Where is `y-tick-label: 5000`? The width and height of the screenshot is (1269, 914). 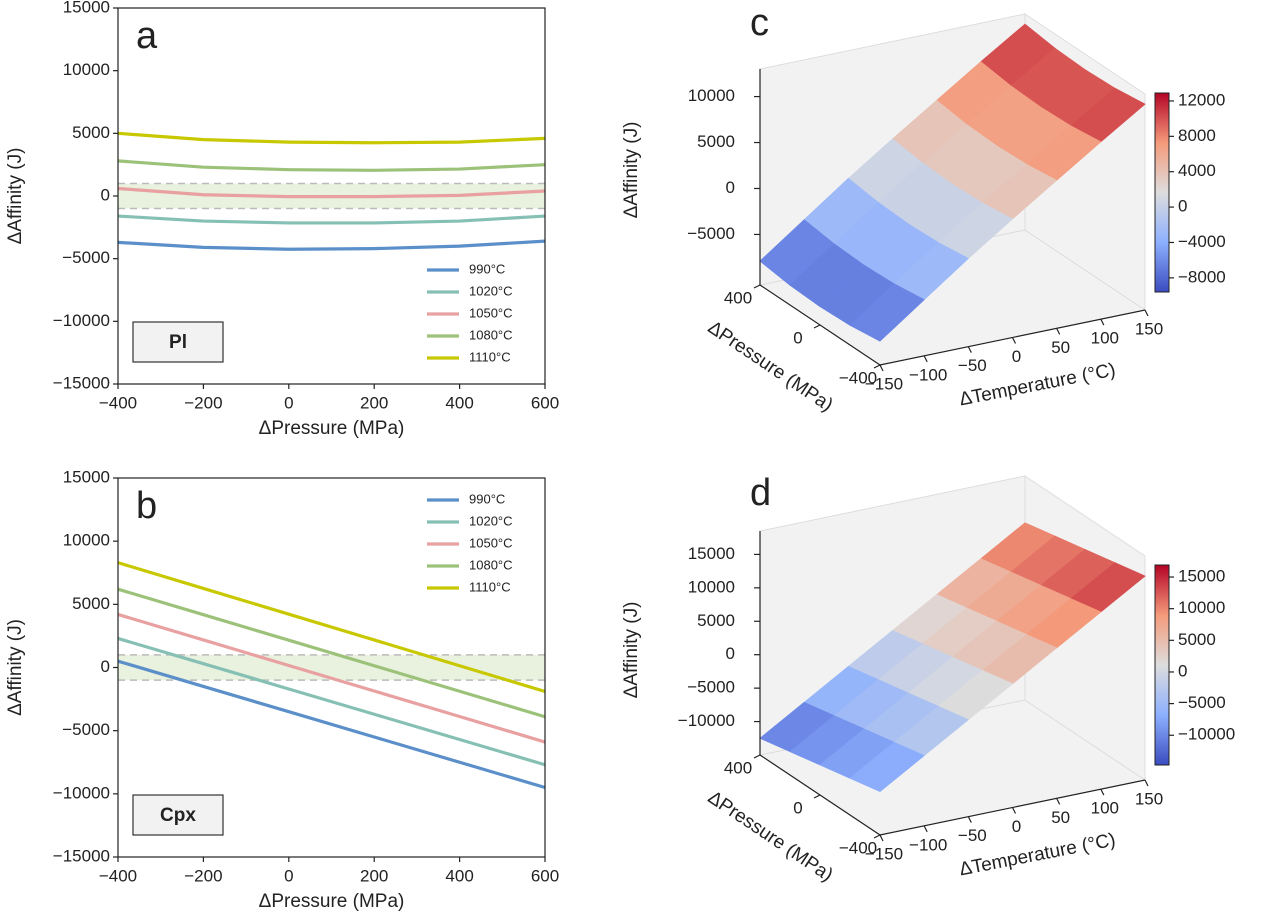 y-tick-label: 5000 is located at coordinates (91, 603).